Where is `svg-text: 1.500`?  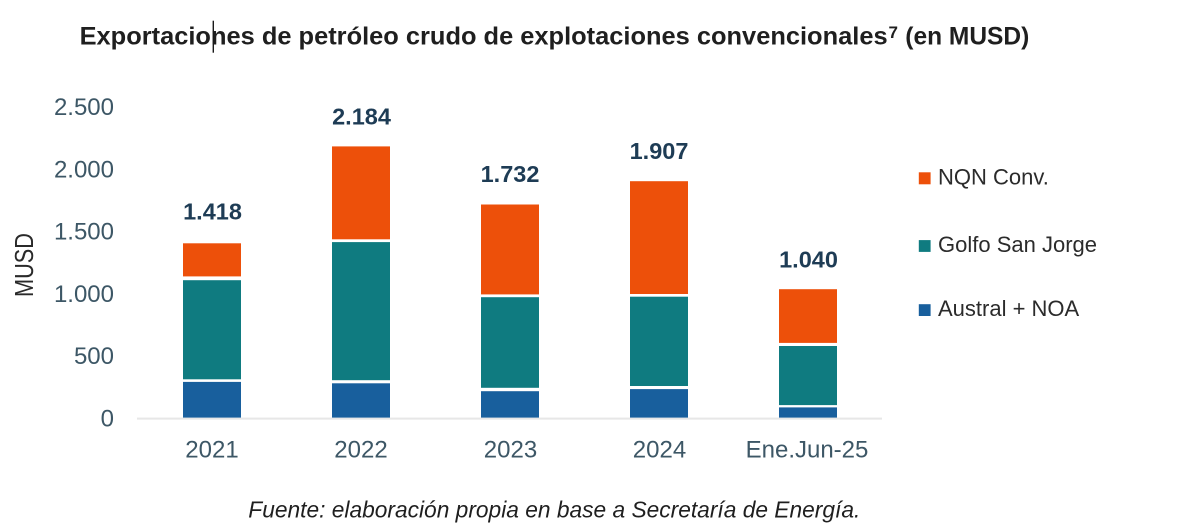
svg-text: 1.500 is located at coordinates (84, 232).